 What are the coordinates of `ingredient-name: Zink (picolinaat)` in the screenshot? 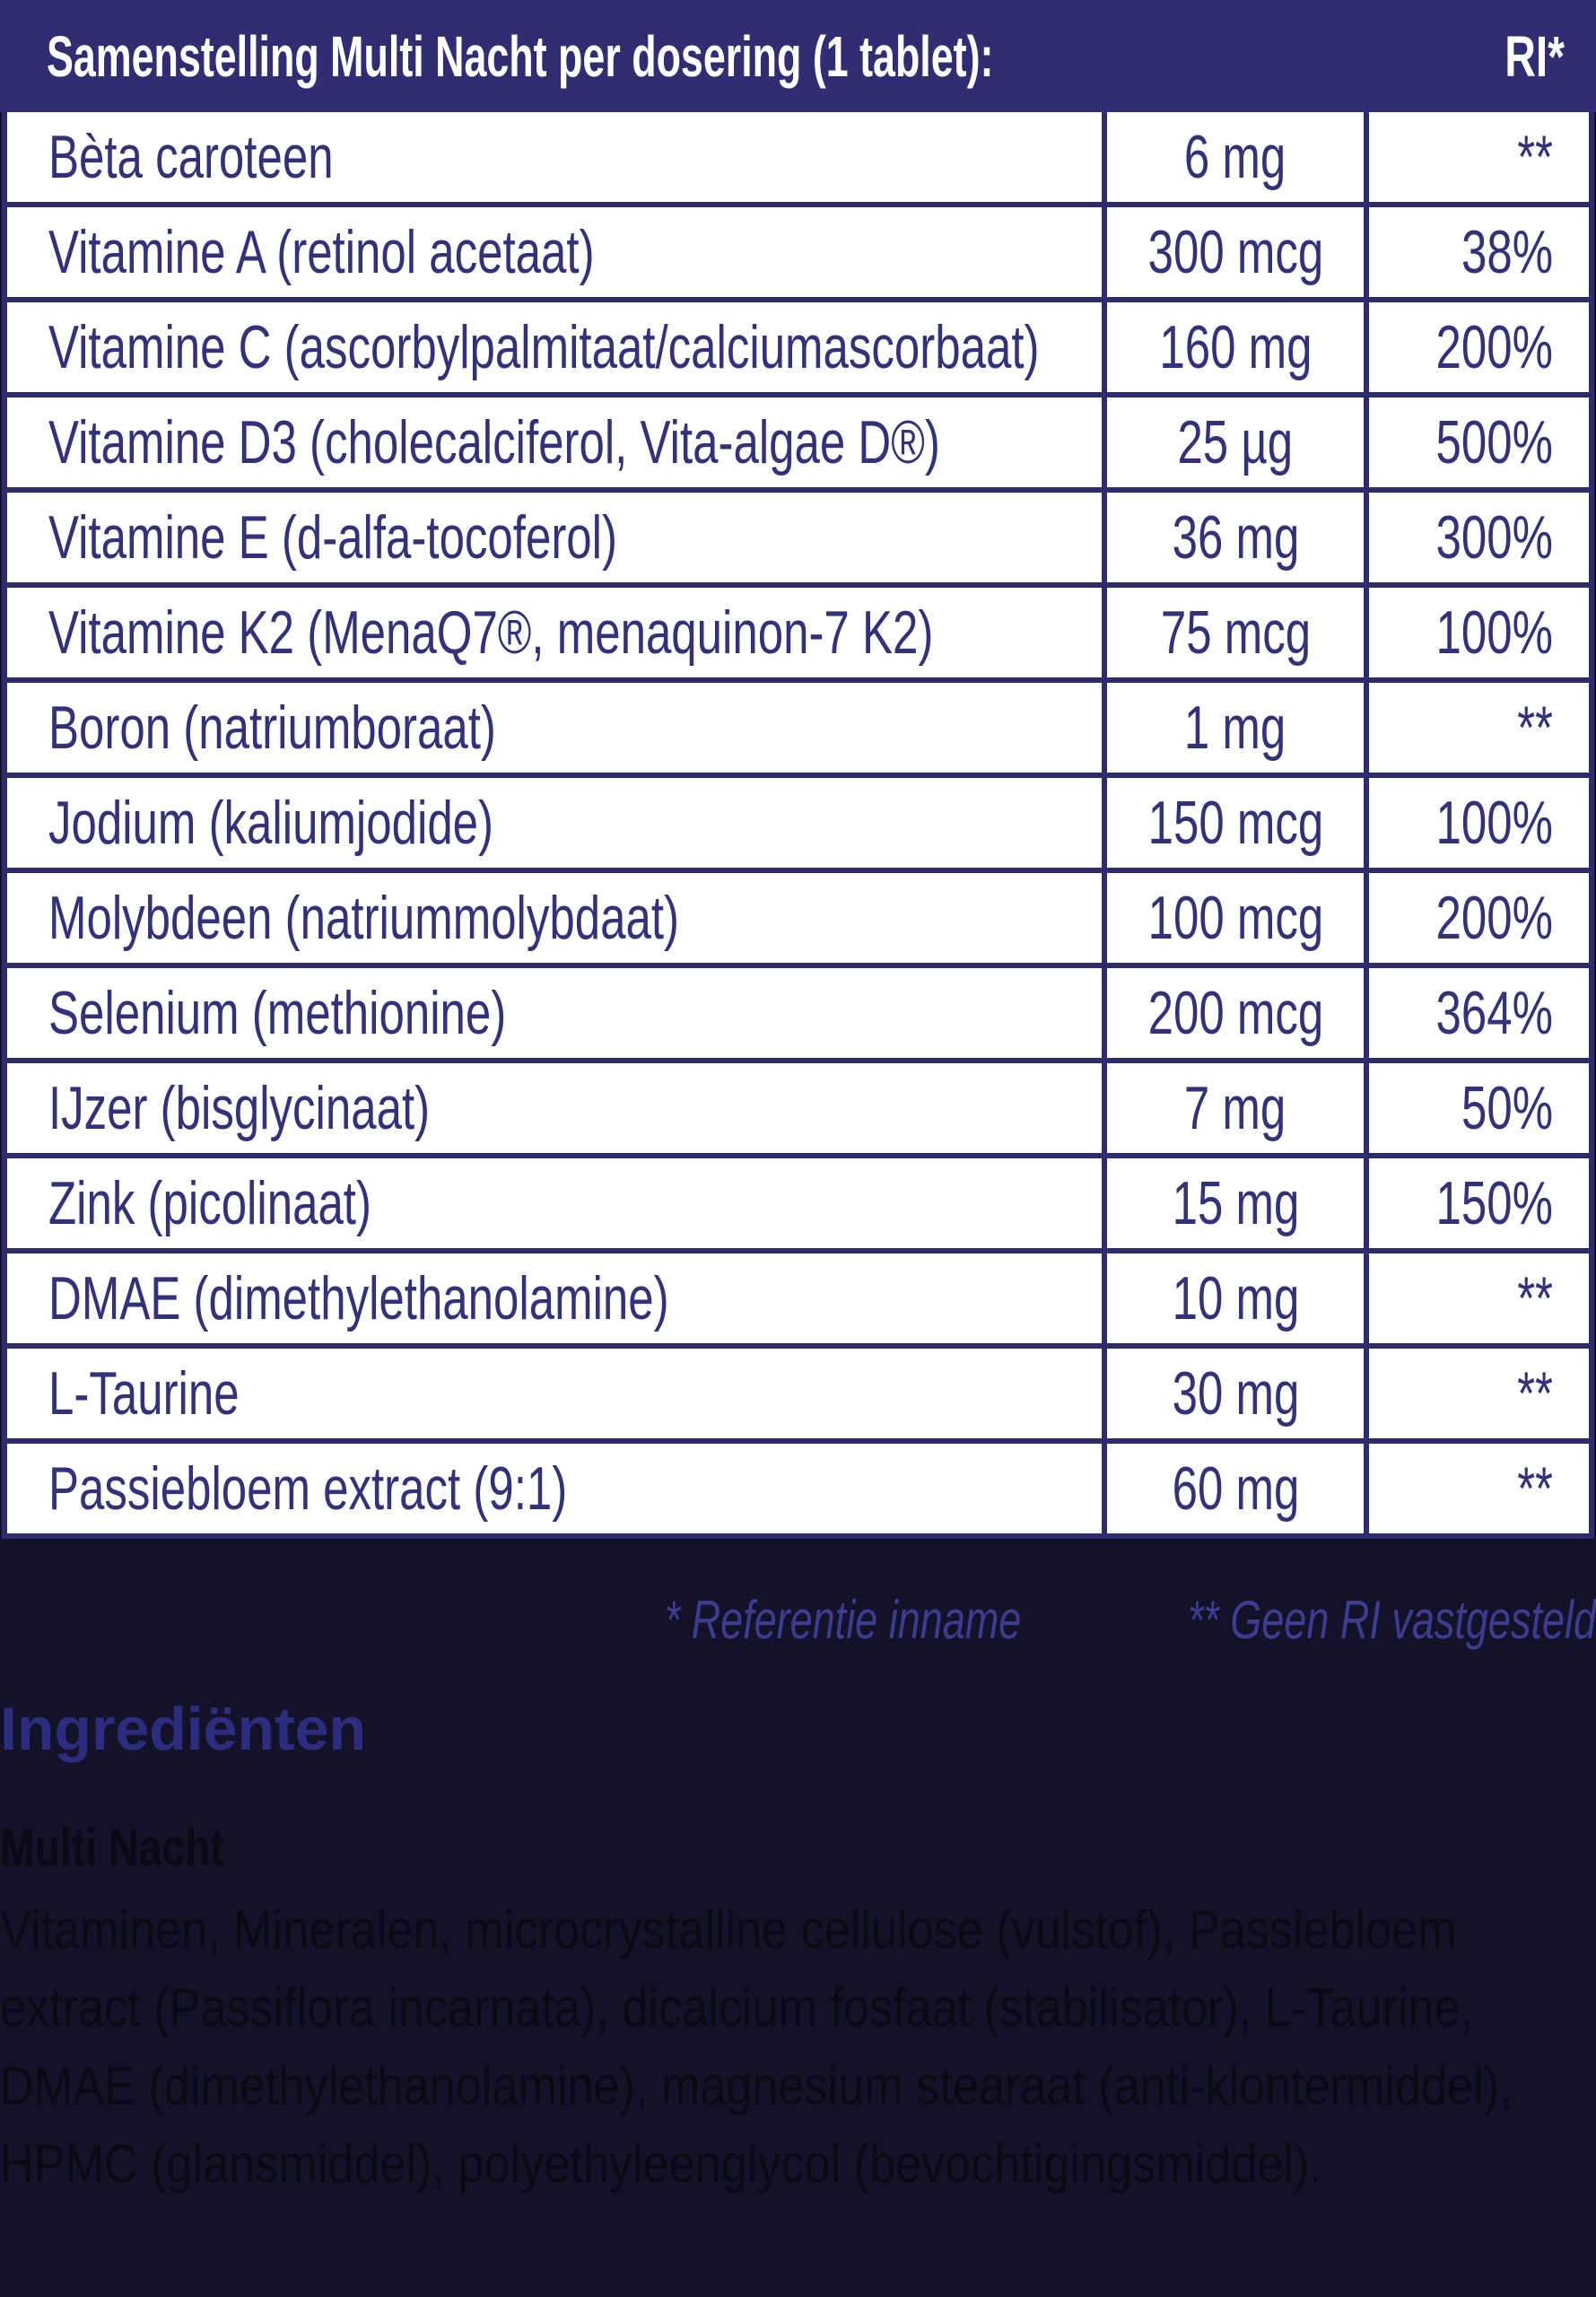 It's located at (209, 1203).